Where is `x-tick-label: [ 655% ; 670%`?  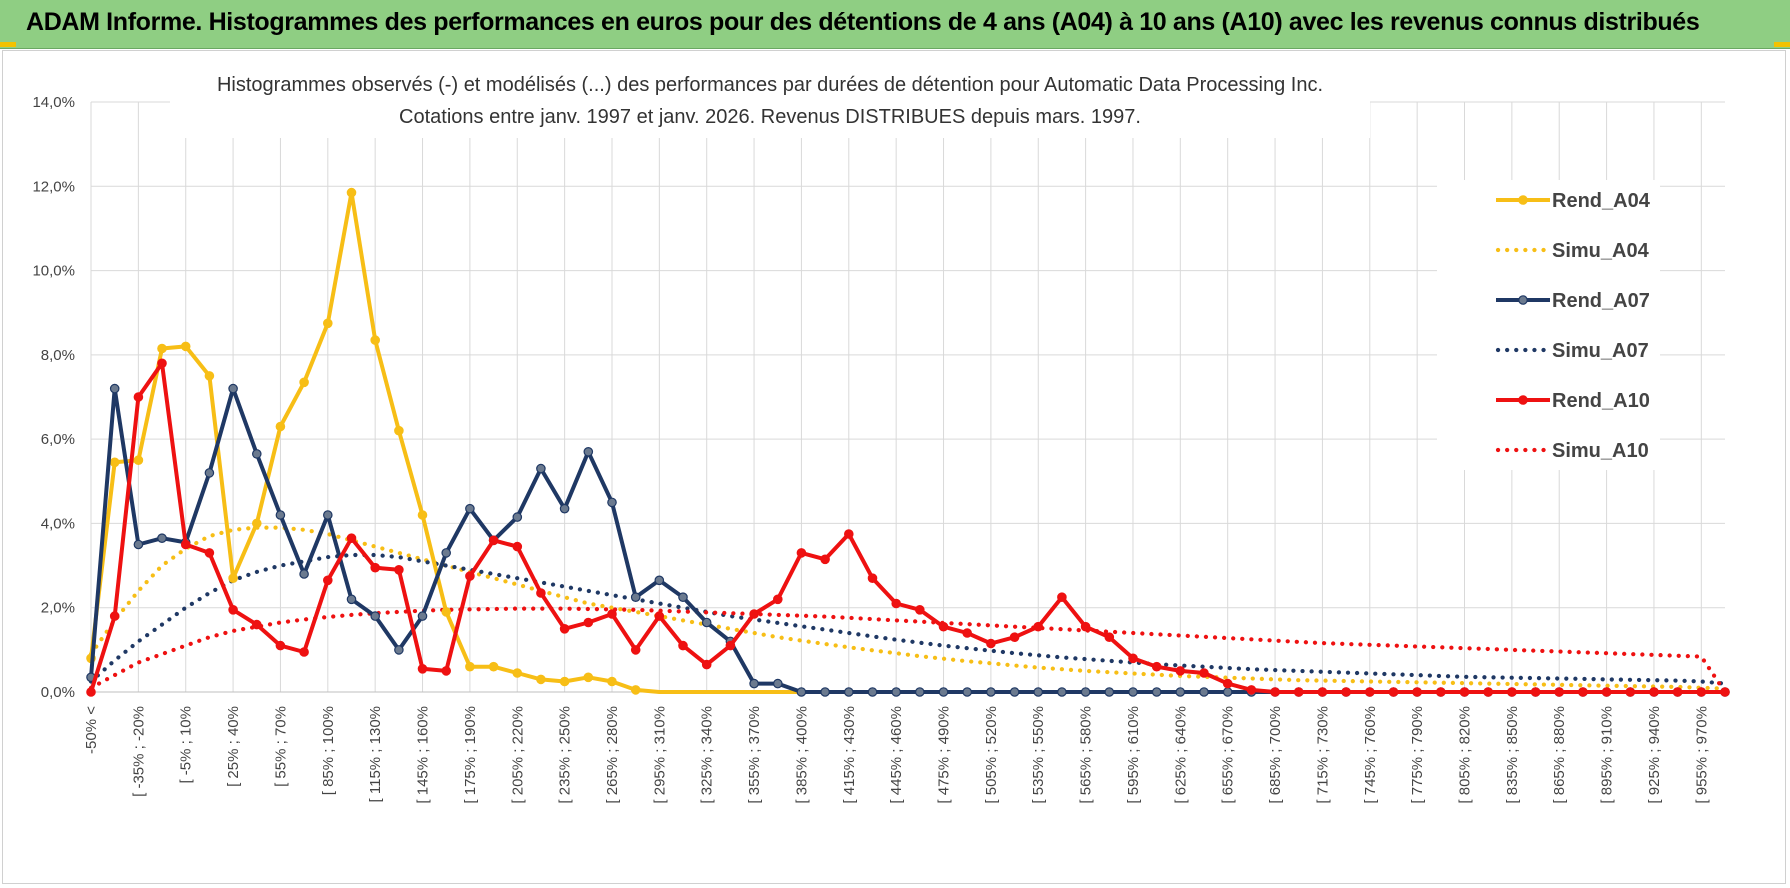 x-tick-label: [ 655% ; 670% is located at coordinates (1228, 755).